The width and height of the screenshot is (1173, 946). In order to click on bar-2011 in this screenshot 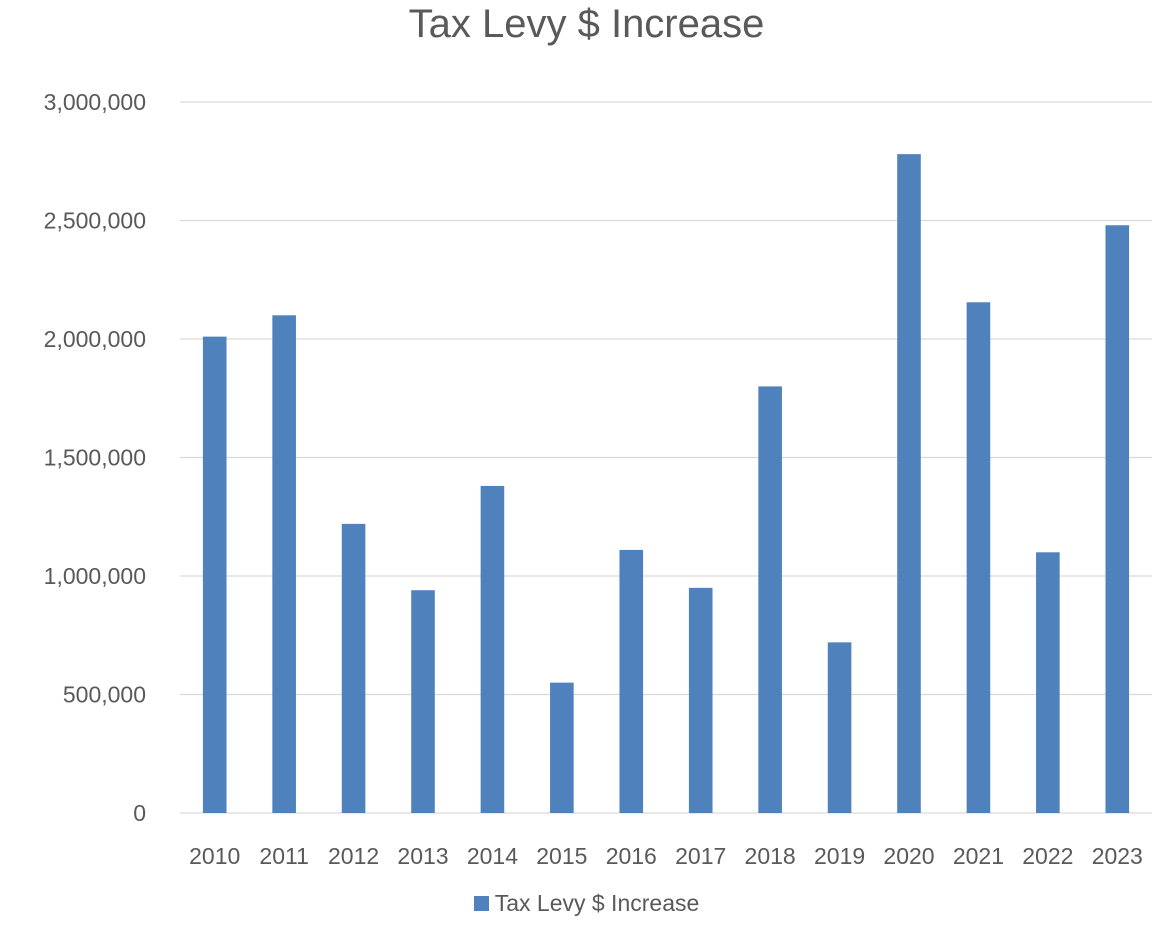, I will do `click(284, 564)`.